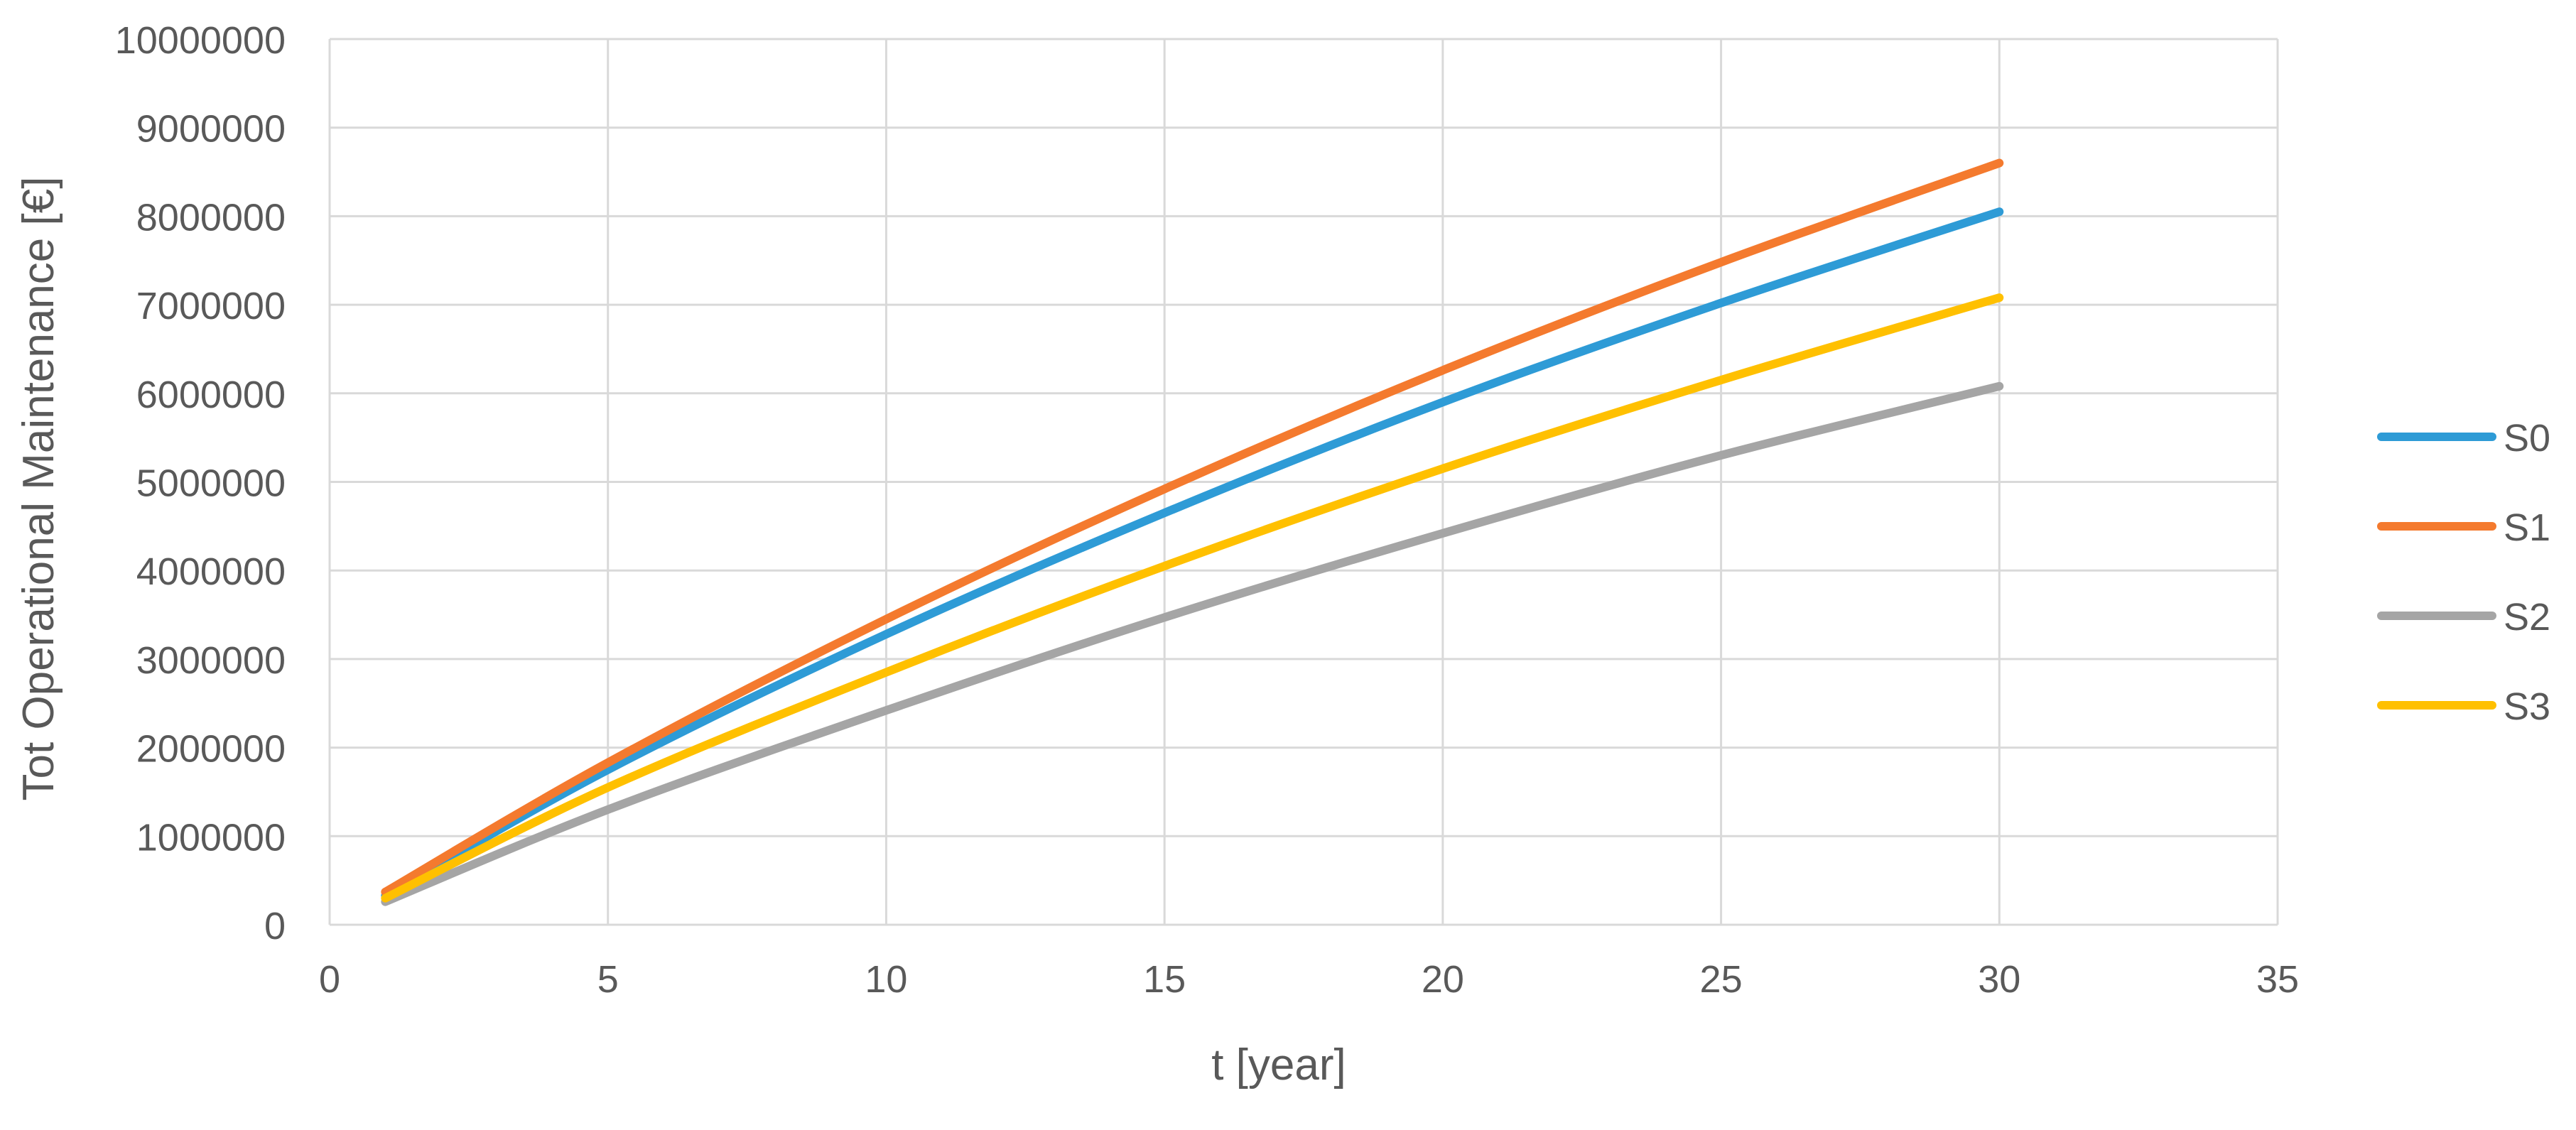  What do you see at coordinates (211, 395) in the screenshot?
I see `y-tick-label: 6000000` at bounding box center [211, 395].